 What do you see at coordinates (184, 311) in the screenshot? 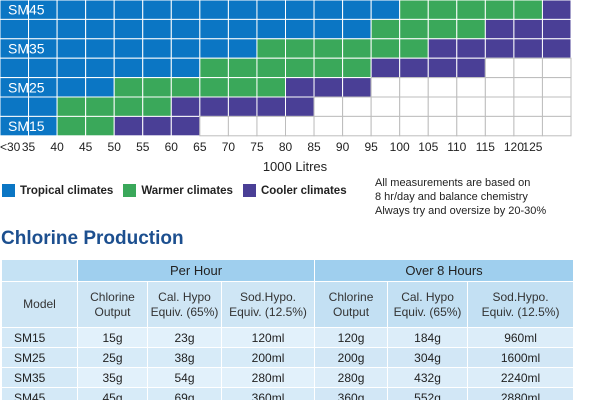
I see `header-text: Equiv. (65%)` at bounding box center [184, 311].